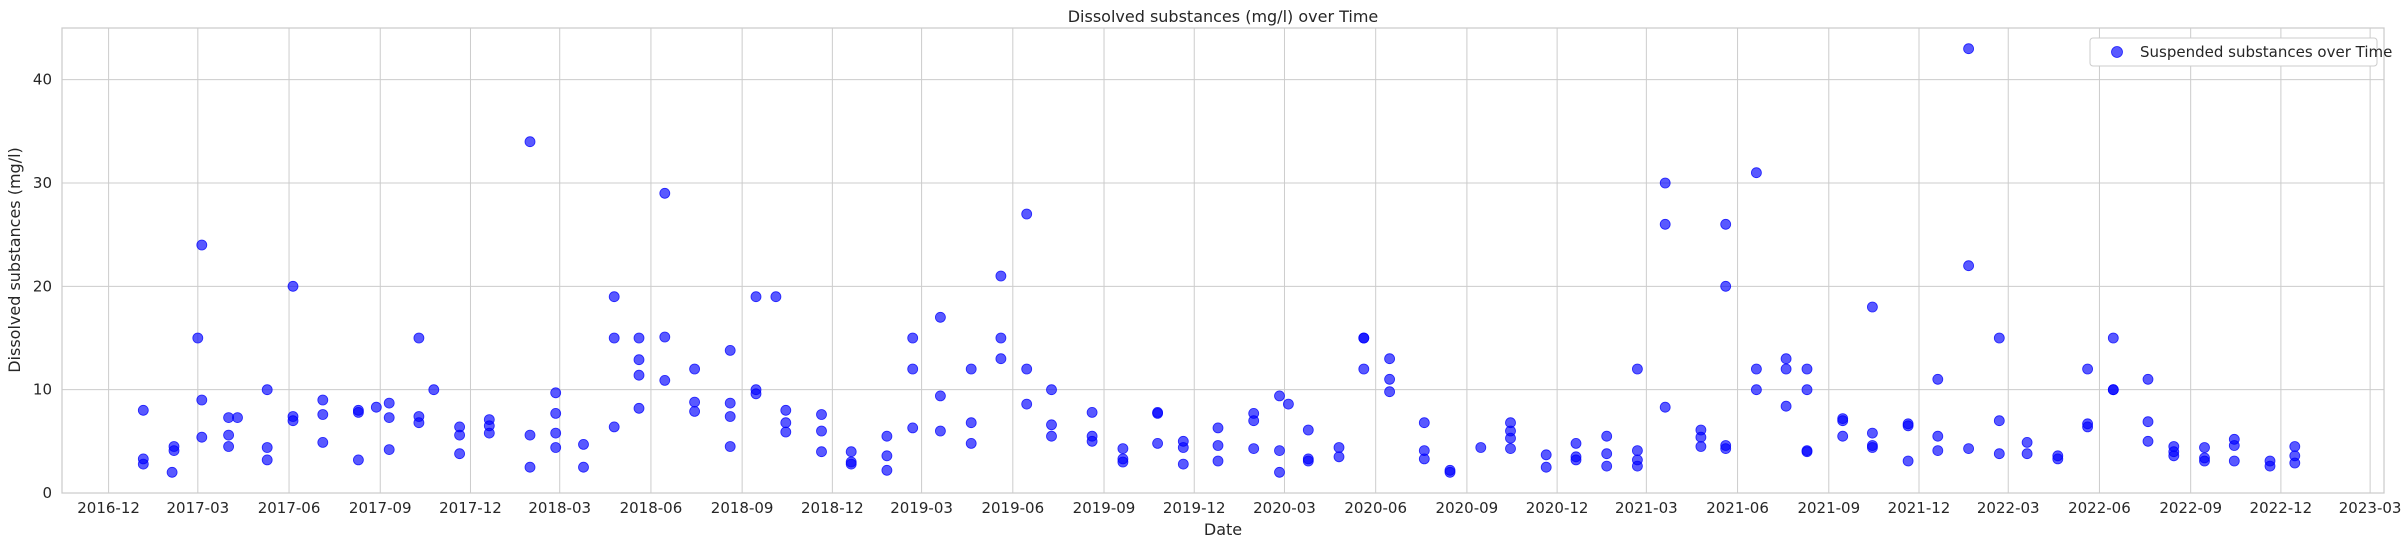 Image resolution: width=2401 pixels, height=550 pixels. What do you see at coordinates (832, 508) in the screenshot?
I see `x-tick-label: 2018-12` at bounding box center [832, 508].